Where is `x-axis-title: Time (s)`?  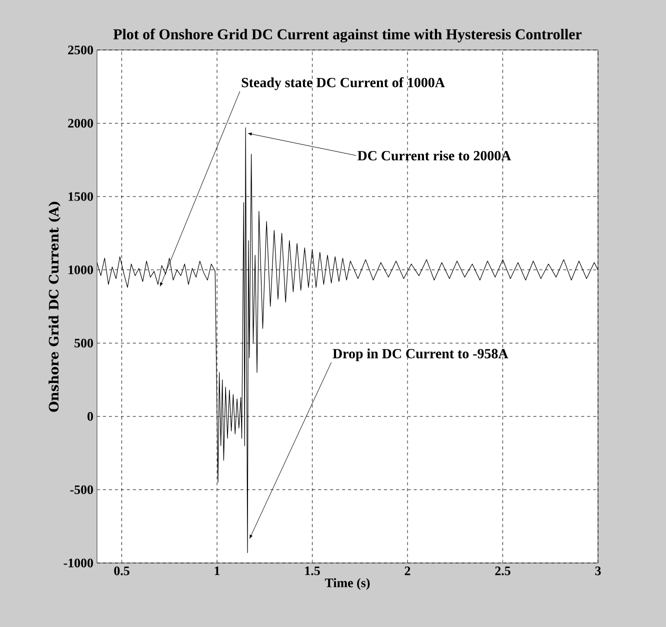
x-axis-title: Time (s) is located at coordinates (347, 584).